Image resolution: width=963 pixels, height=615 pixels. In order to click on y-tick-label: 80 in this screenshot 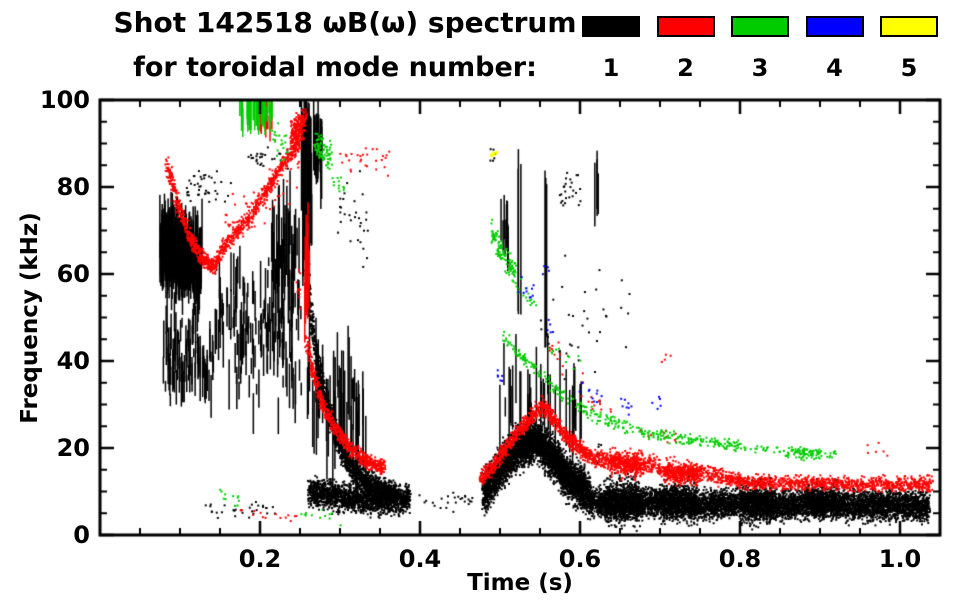, I will do `click(73, 187)`.